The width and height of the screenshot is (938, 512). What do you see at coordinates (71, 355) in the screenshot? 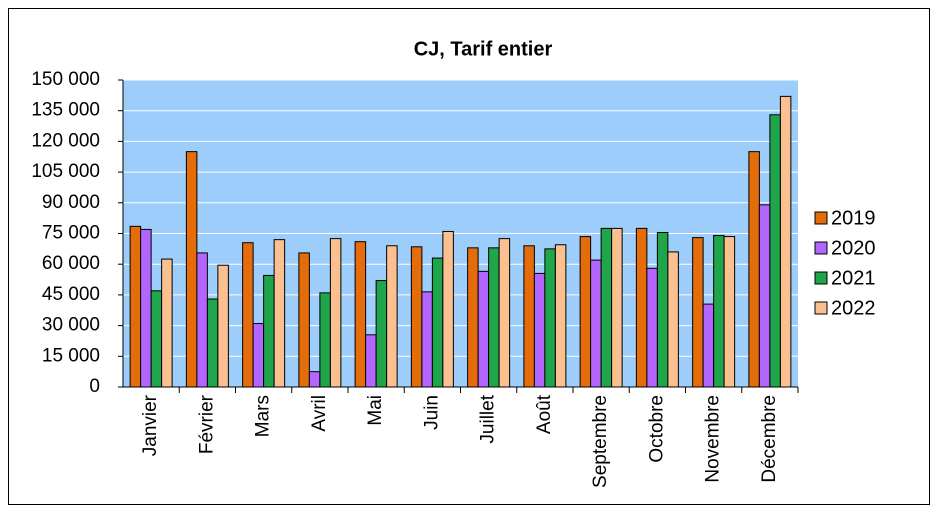
I see `y-tick-label: 15 000` at bounding box center [71, 355].